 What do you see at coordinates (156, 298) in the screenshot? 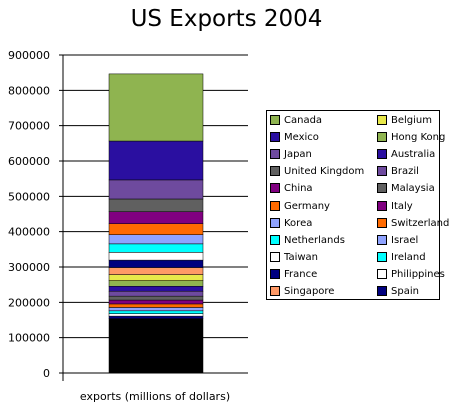
I see `bar-segment-malaysia` at bounding box center [156, 298].